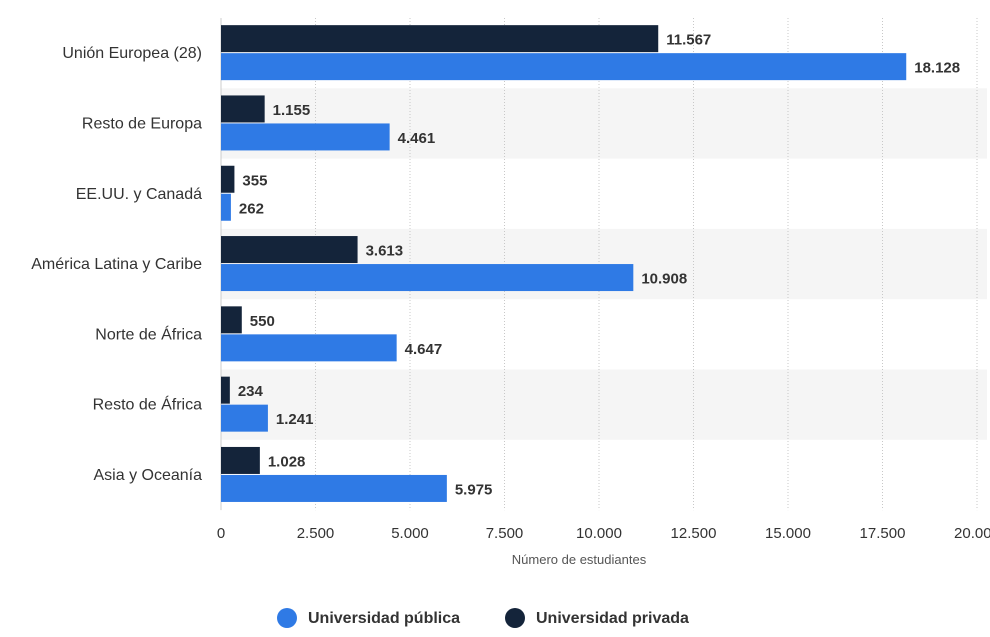 Image resolution: width=990 pixels, height=637 pixels. What do you see at coordinates (883, 533) in the screenshot?
I see `x-tick-label: 17.500` at bounding box center [883, 533].